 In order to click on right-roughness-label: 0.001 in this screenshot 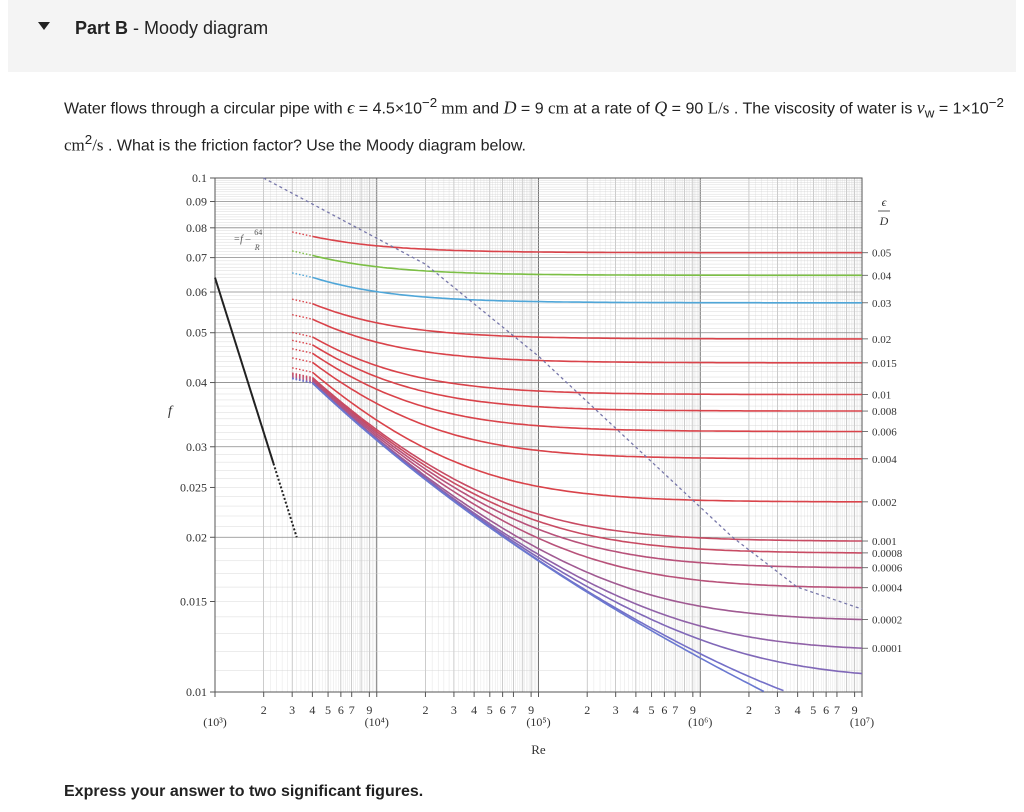, I will do `click(884, 542)`.